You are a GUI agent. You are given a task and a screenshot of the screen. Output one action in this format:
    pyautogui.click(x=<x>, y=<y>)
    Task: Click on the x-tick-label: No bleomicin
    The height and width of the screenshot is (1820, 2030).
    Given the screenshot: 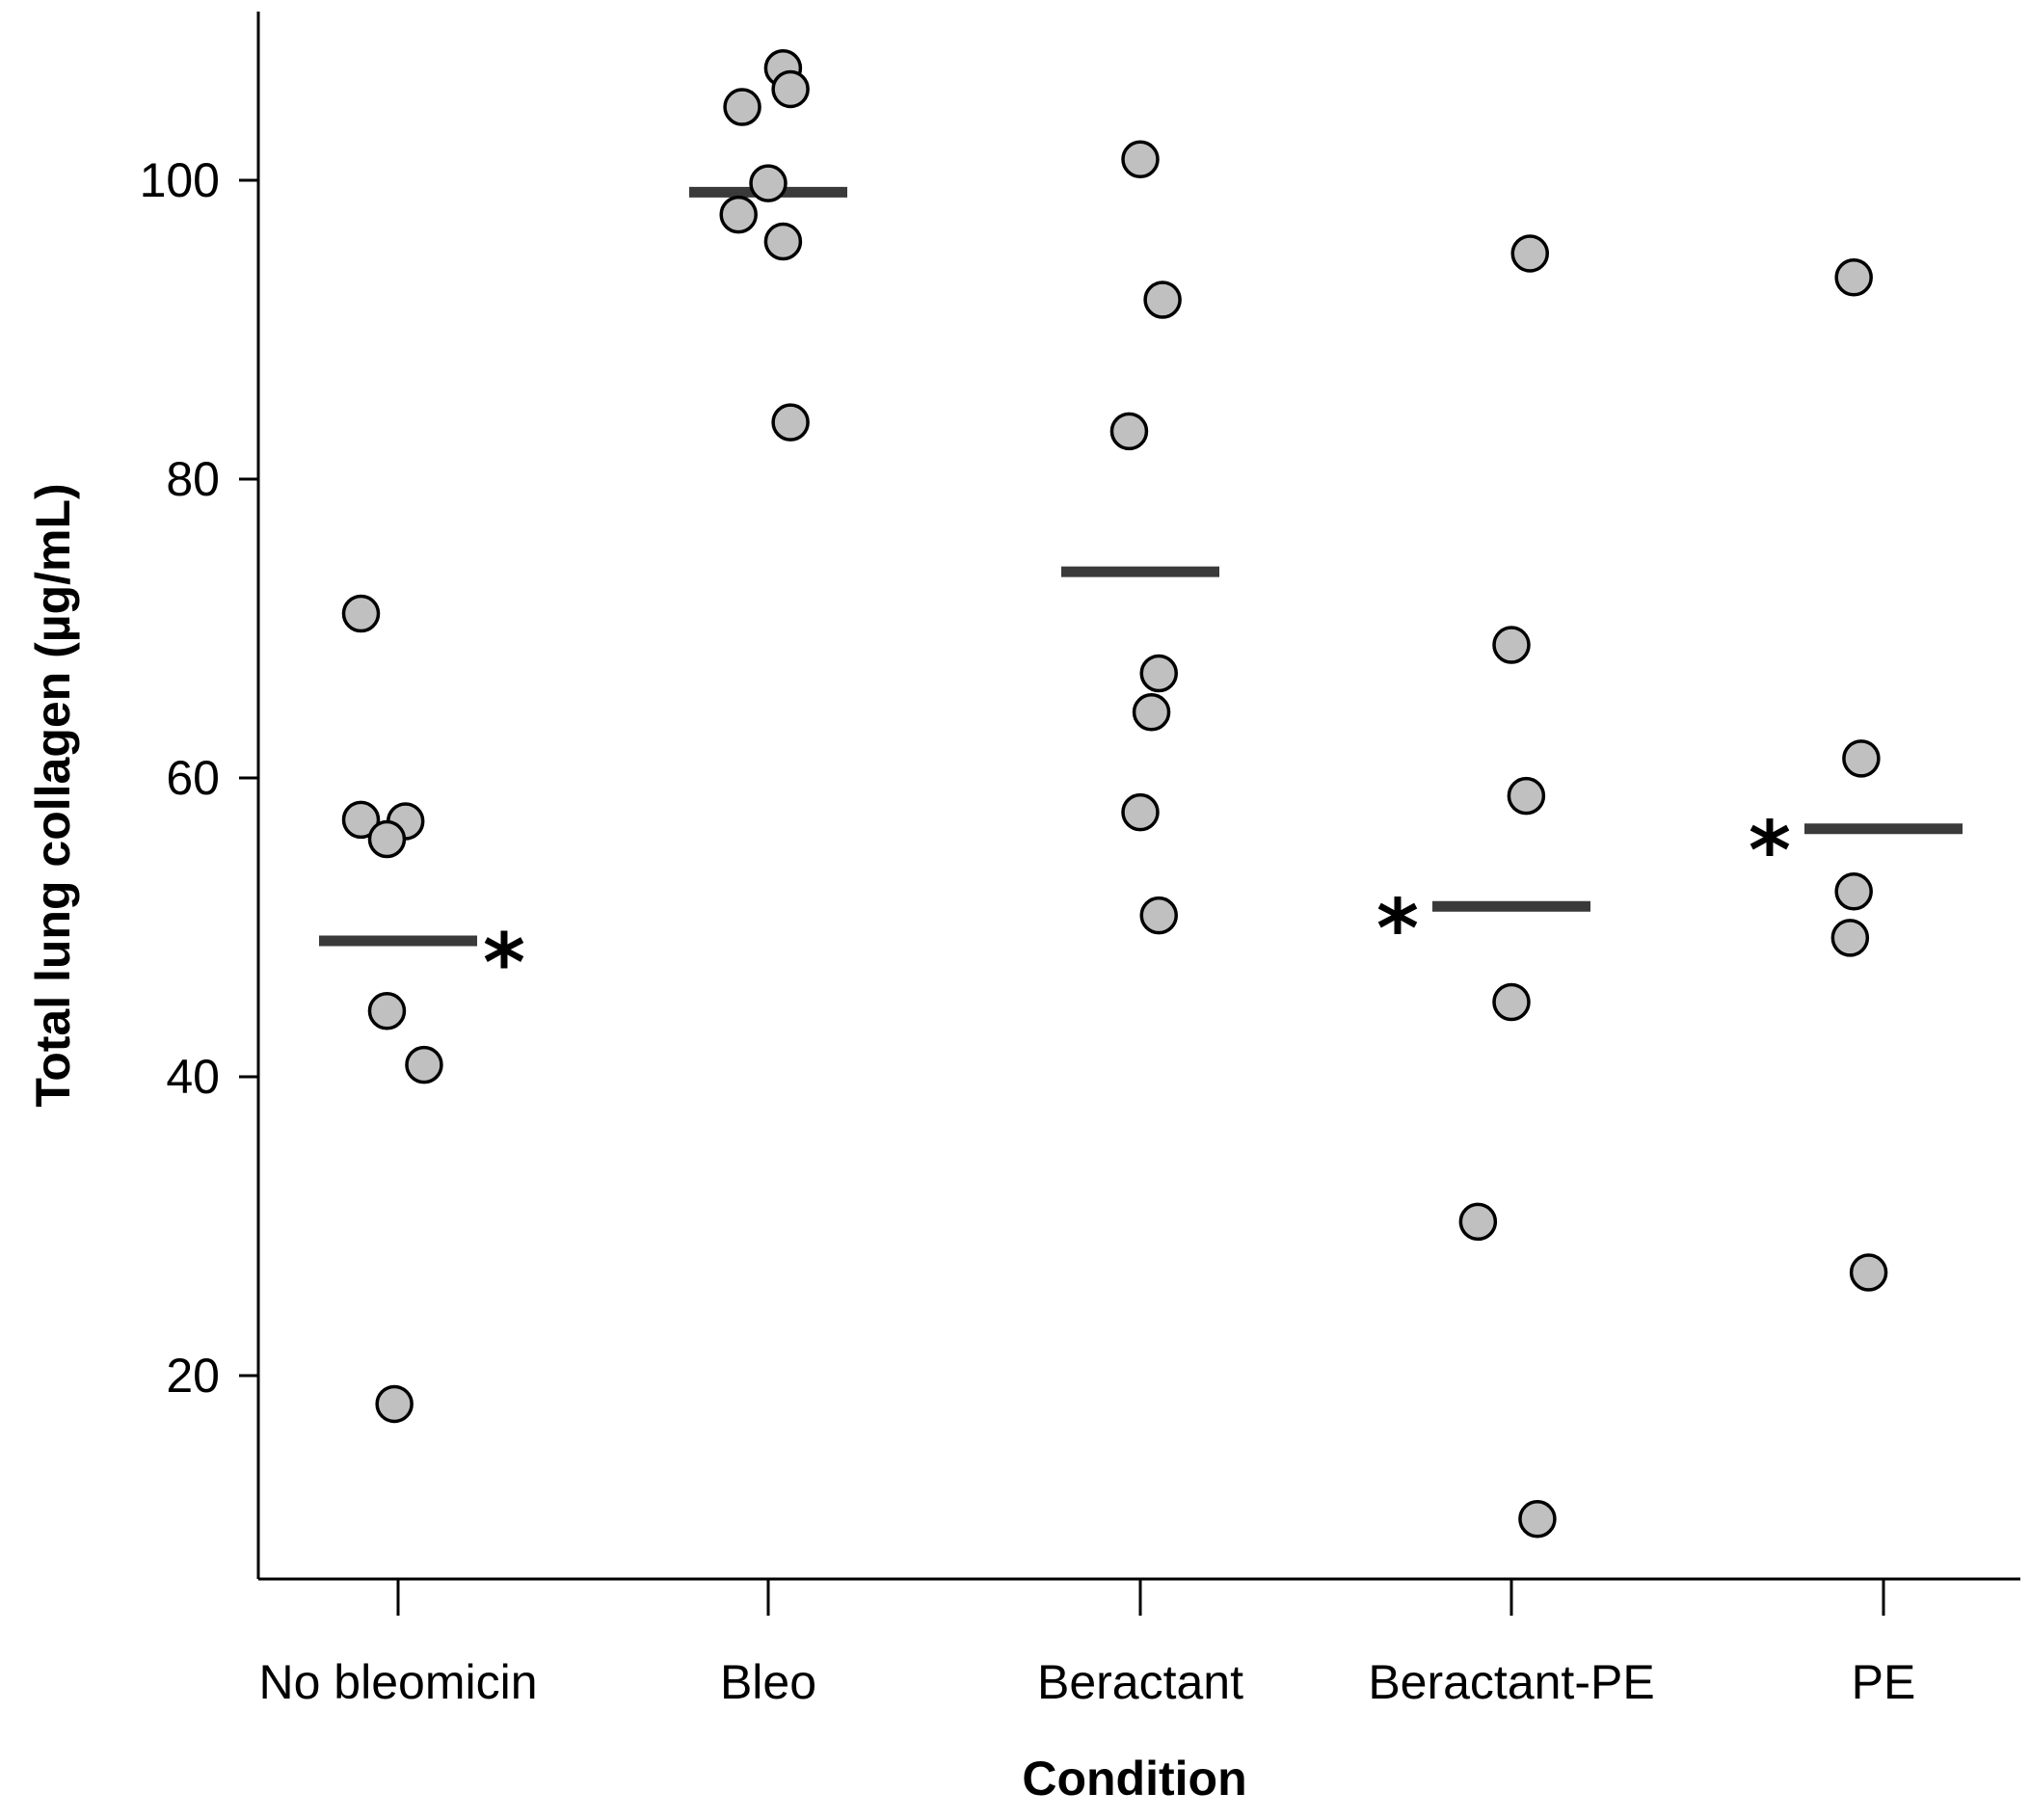 What is the action you would take?
    pyautogui.click(x=397, y=1682)
    